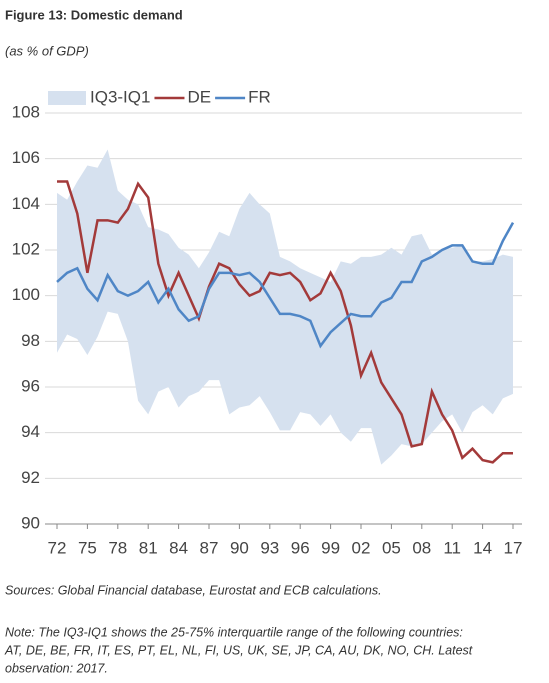  What do you see at coordinates (178, 547) in the screenshot?
I see `x-tick-label: 84` at bounding box center [178, 547].